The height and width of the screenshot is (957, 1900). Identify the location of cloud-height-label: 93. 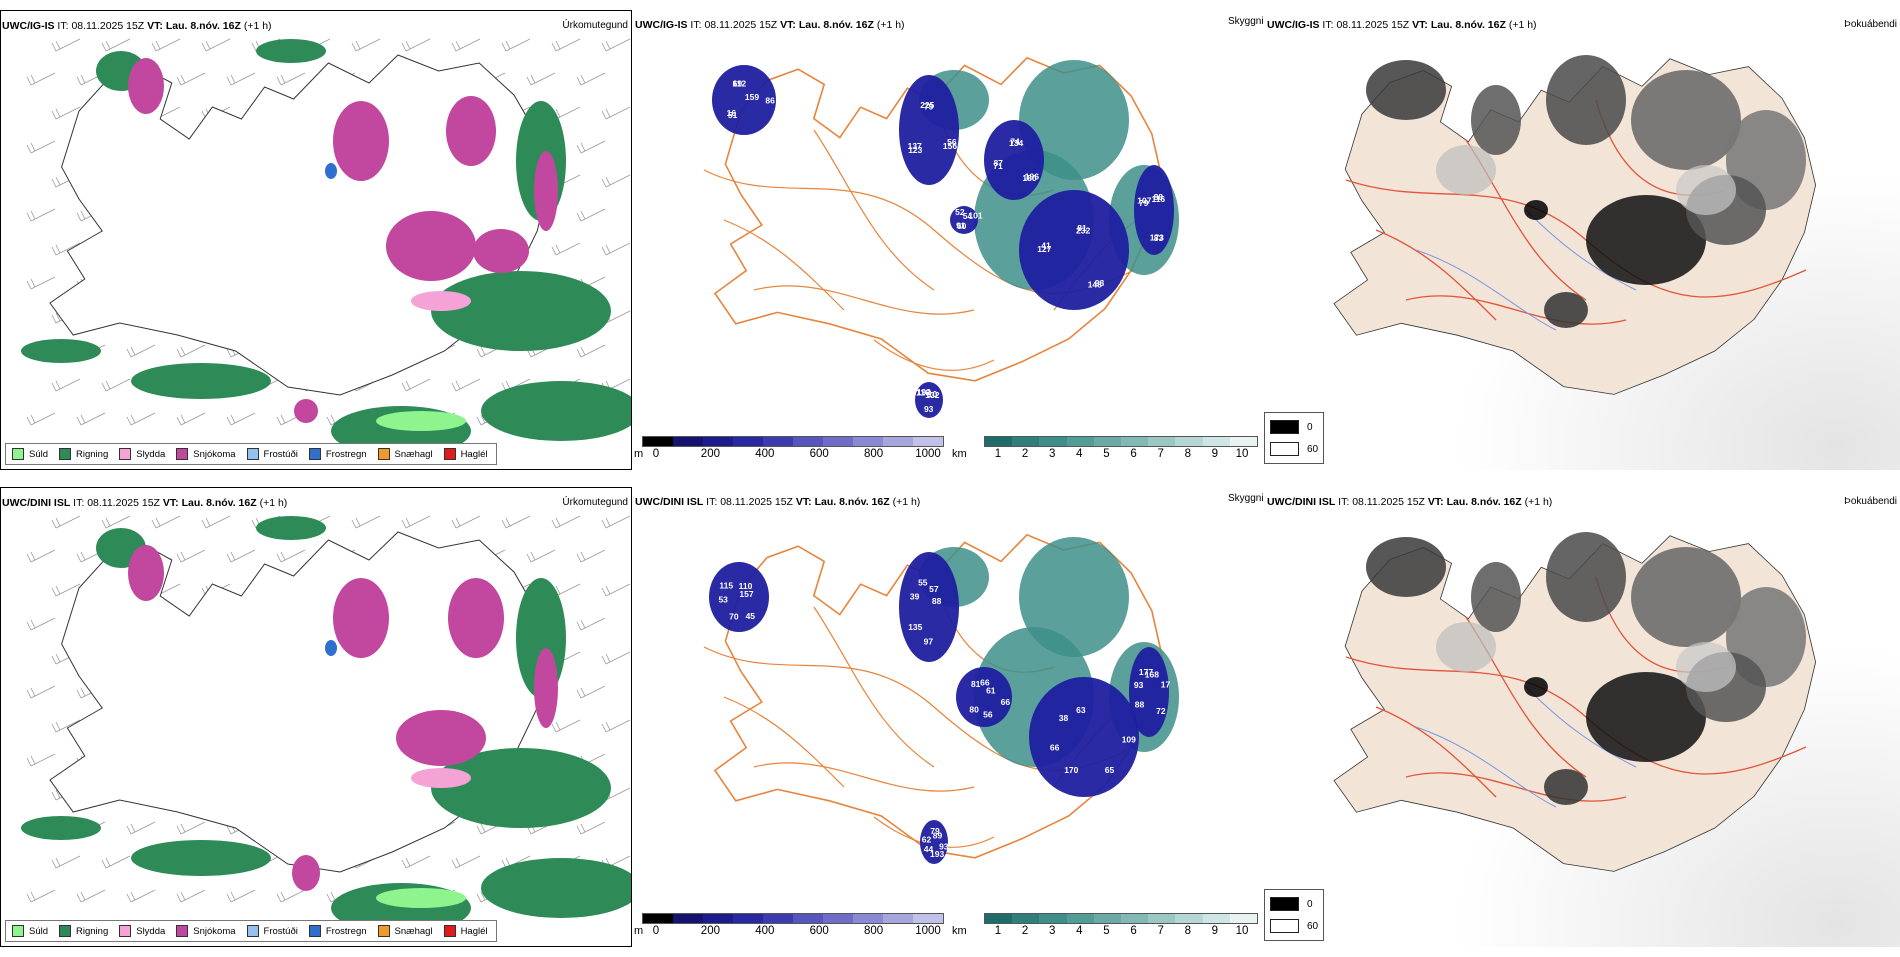
(944, 847).